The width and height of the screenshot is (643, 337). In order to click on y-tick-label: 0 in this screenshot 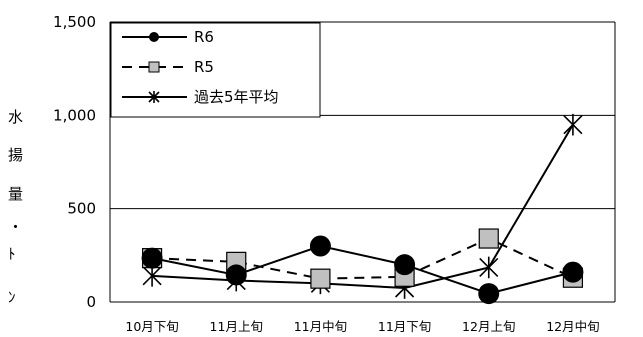, I will do `click(91, 302)`.